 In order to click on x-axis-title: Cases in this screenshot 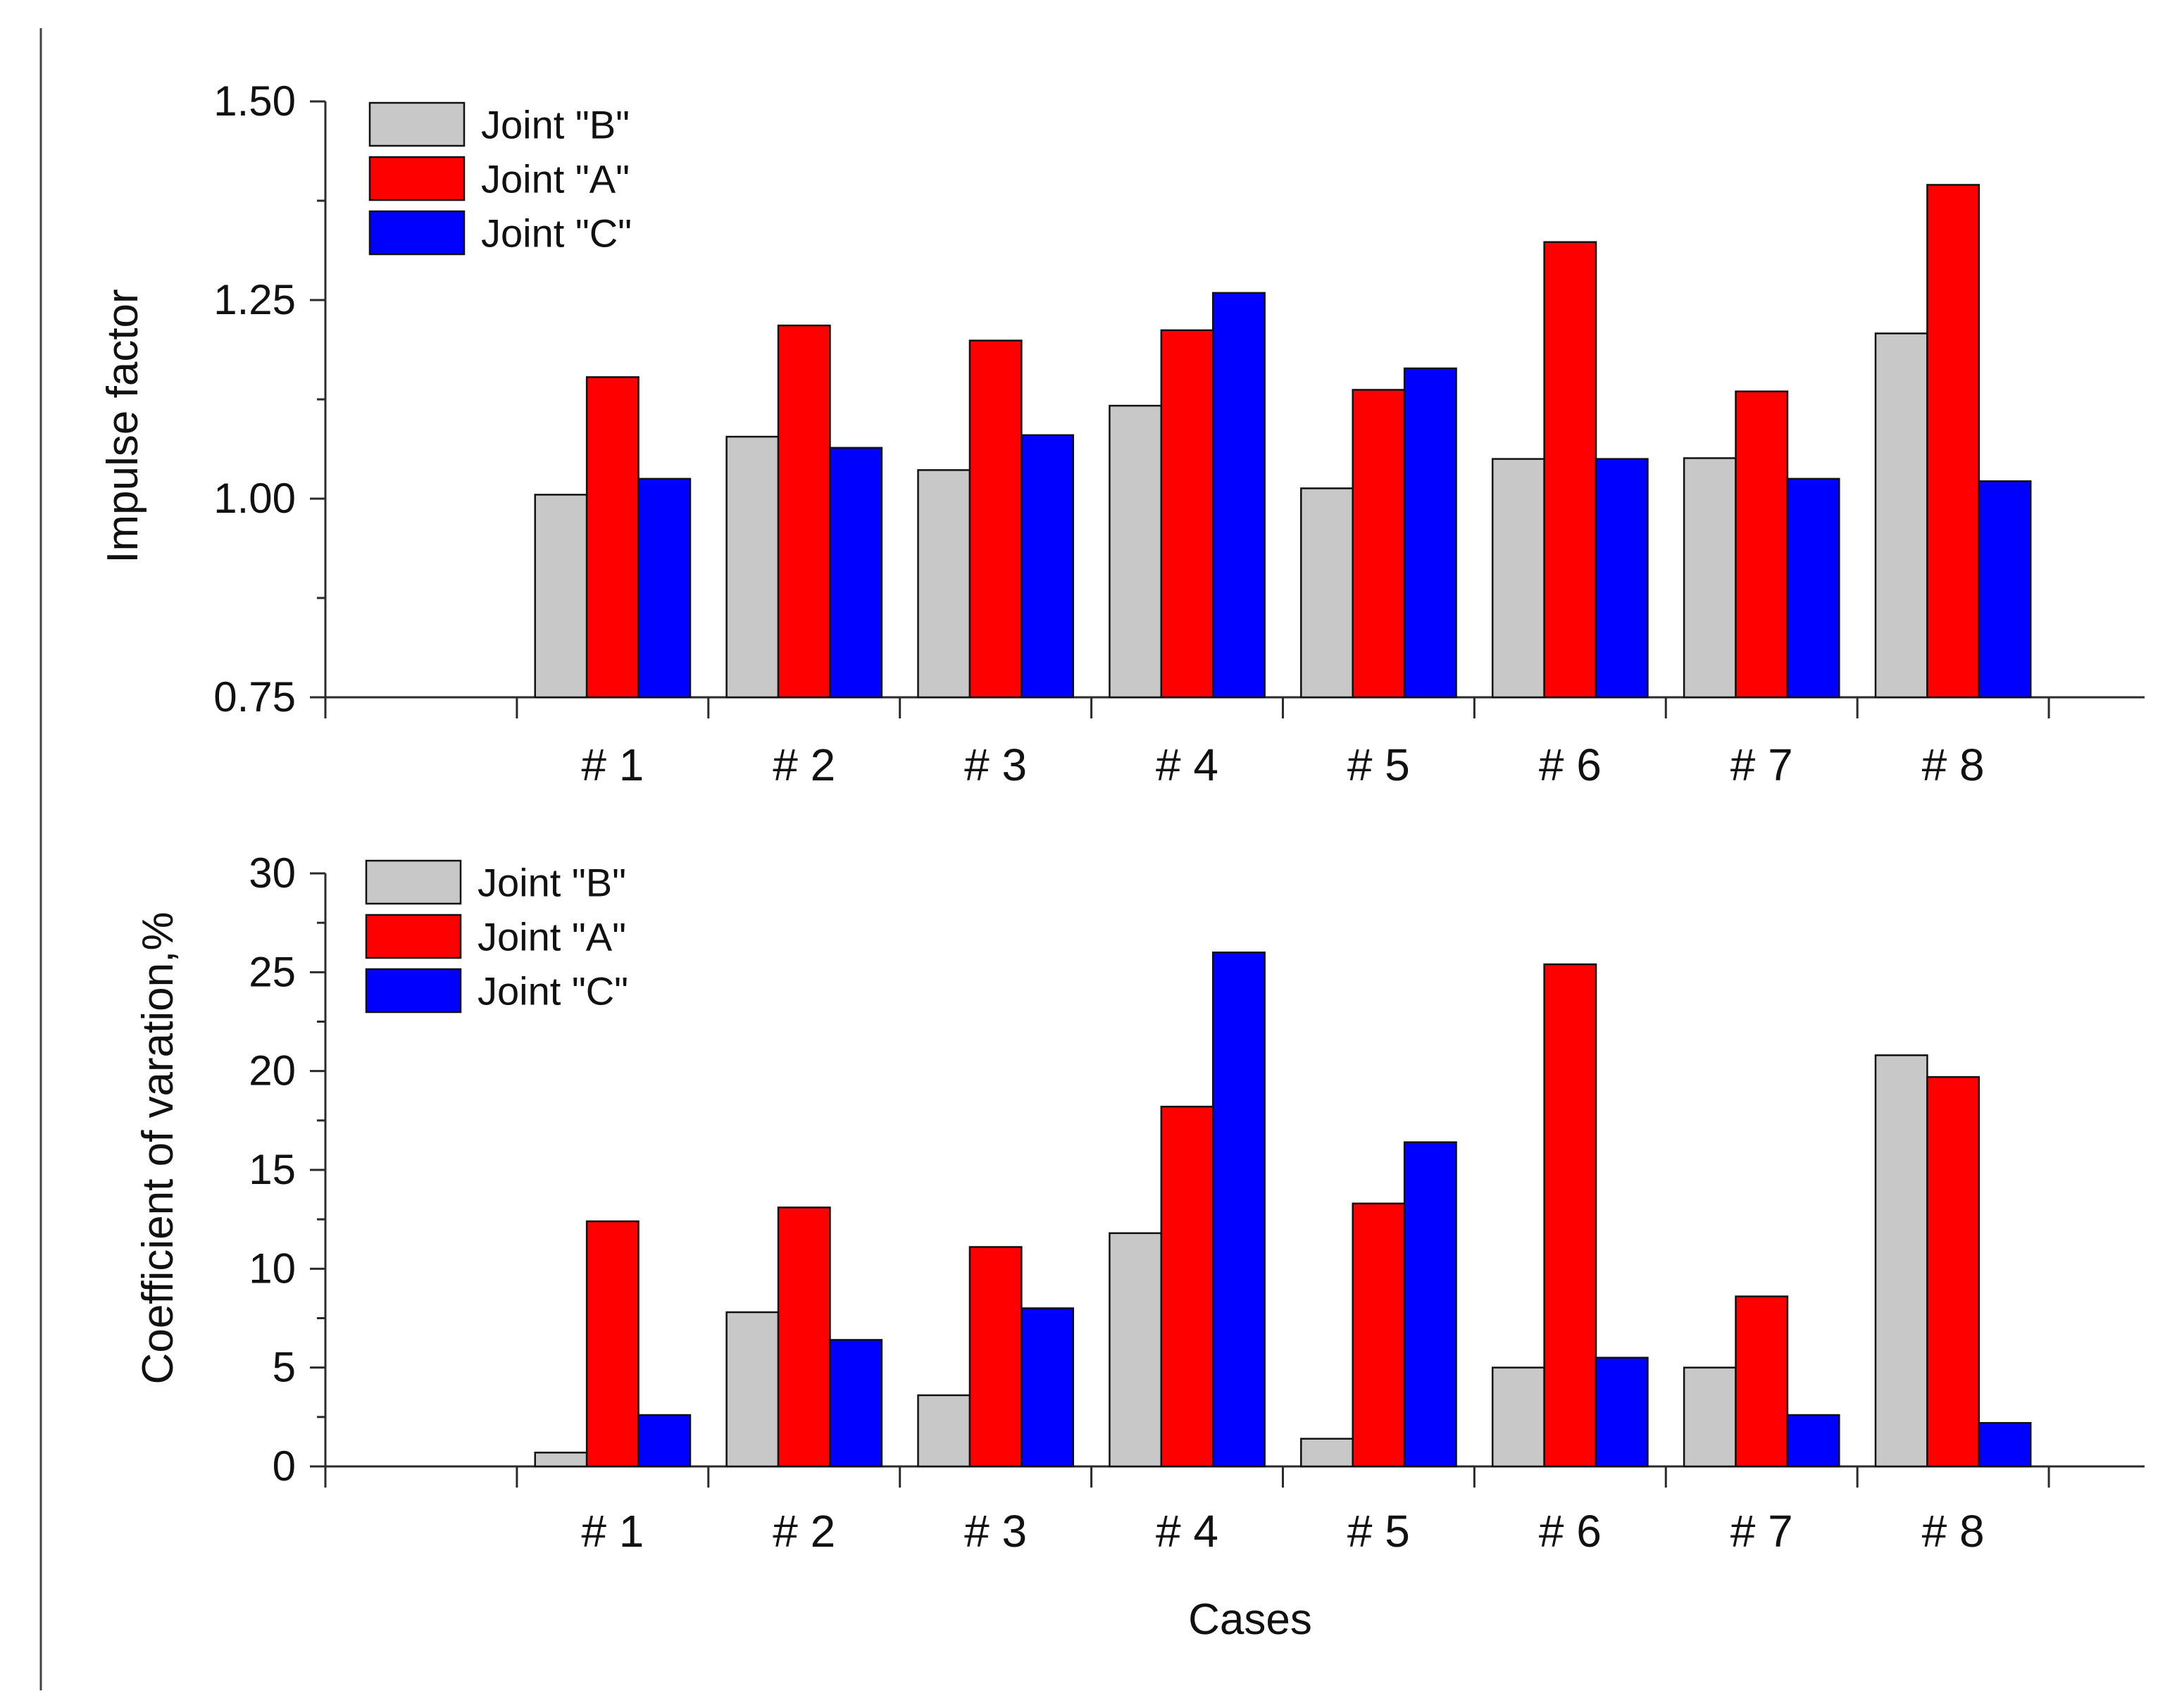, I will do `click(1250, 1620)`.